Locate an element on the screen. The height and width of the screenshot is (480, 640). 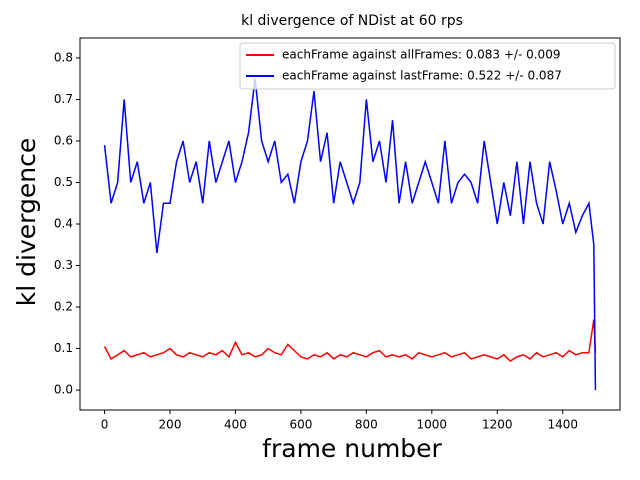
y-tick-label: 0.2 is located at coordinates (63, 307).